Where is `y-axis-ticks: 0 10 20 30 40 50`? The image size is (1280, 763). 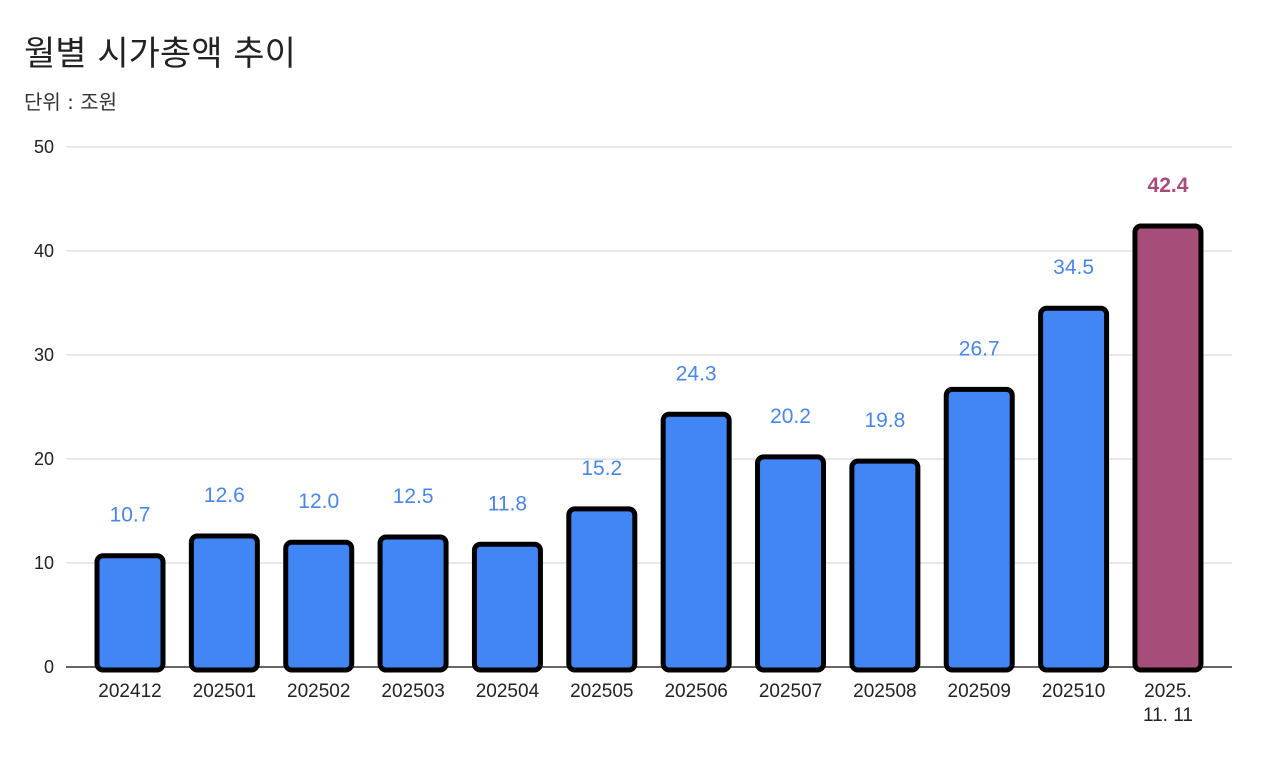 y-axis-ticks: 0 10 20 30 40 50 is located at coordinates (44, 407).